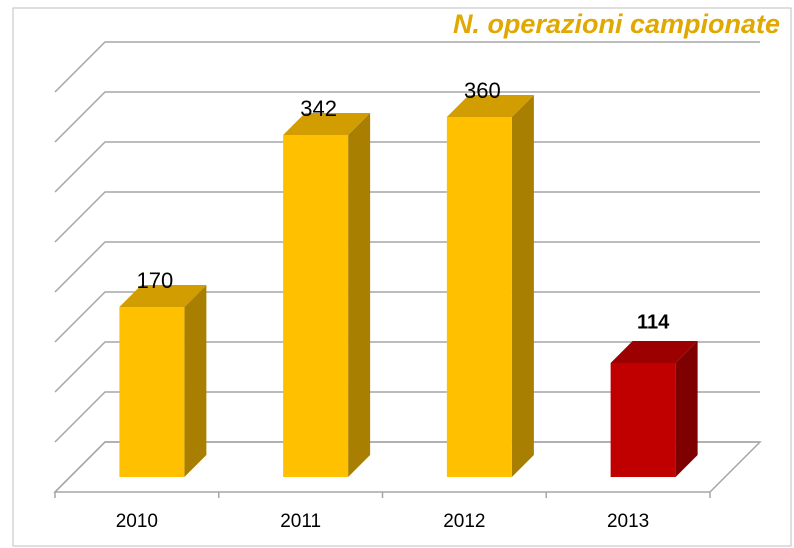 This screenshot has height=548, width=794. I want to click on x-tick-label: 2013, so click(628, 521).